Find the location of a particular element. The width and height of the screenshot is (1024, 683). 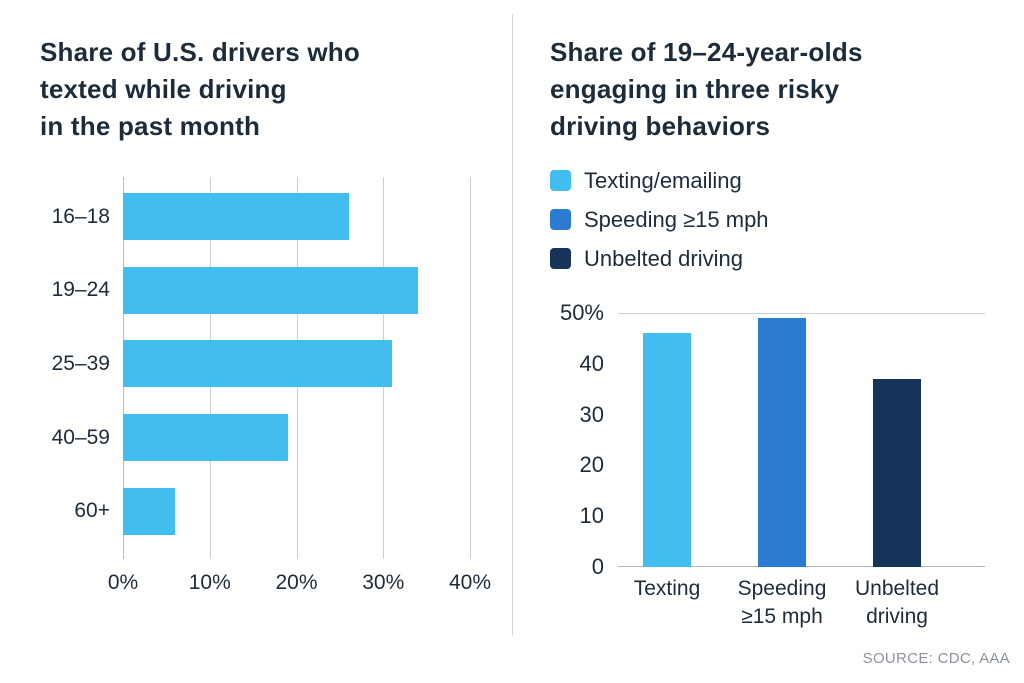

vertical-divider is located at coordinates (512, 325).